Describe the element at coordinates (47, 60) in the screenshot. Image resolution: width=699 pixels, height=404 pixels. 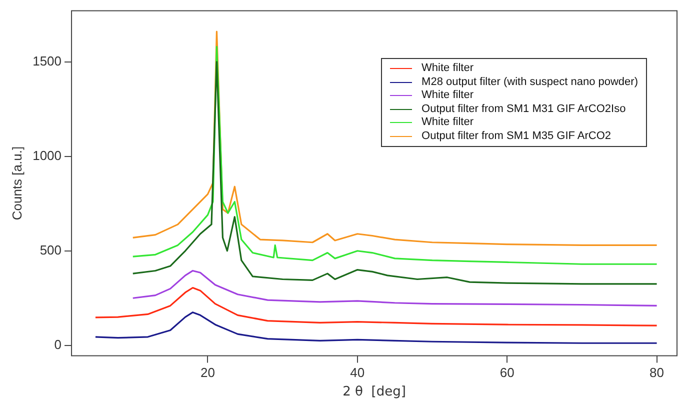
I see `y-tick-label: 1500` at that location.